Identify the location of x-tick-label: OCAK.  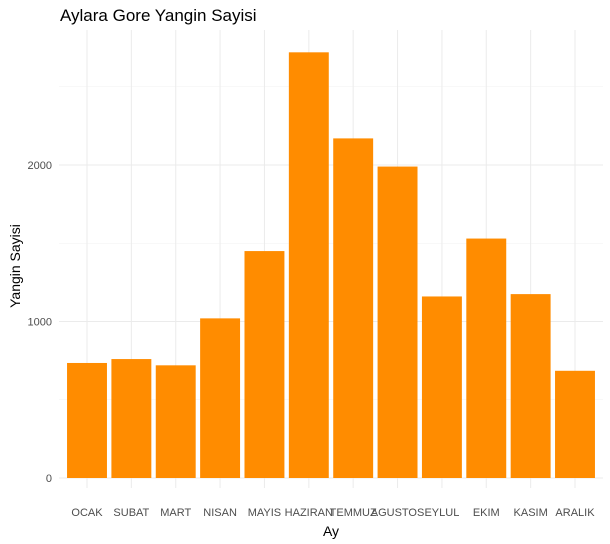
(87, 513).